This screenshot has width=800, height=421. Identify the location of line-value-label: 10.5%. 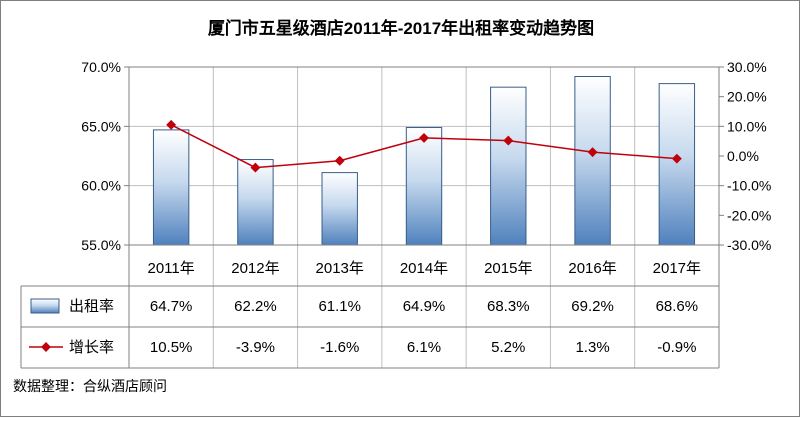
(171, 347).